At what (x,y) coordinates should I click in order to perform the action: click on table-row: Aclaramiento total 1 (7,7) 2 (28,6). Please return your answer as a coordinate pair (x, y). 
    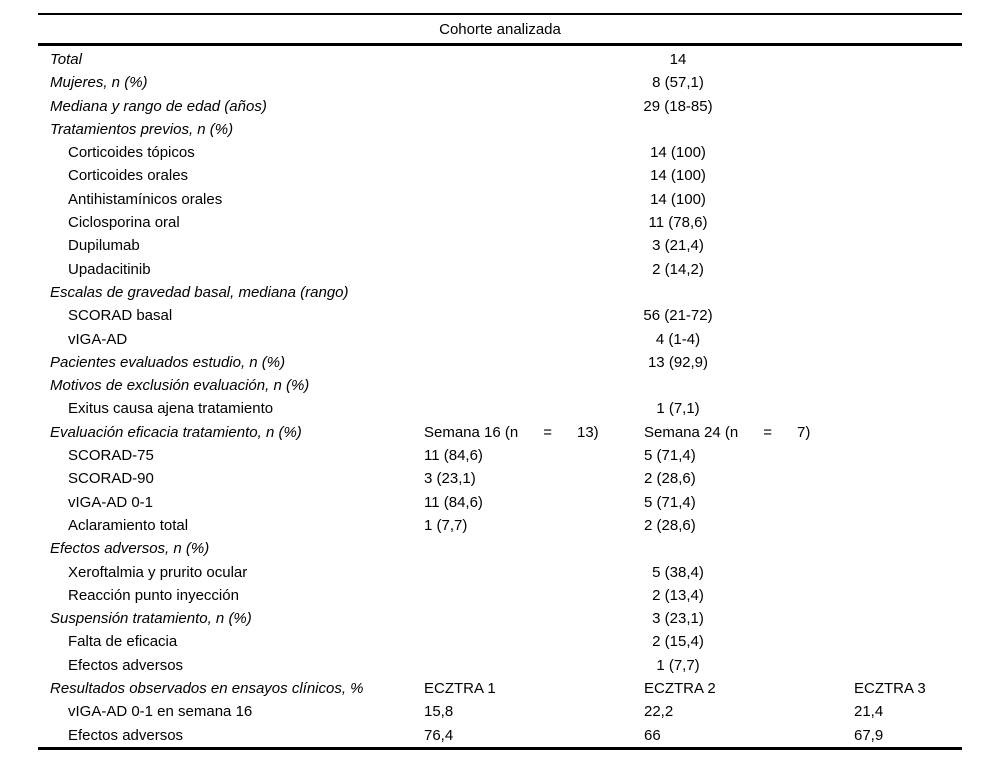
    Looking at the image, I should click on (500, 525).